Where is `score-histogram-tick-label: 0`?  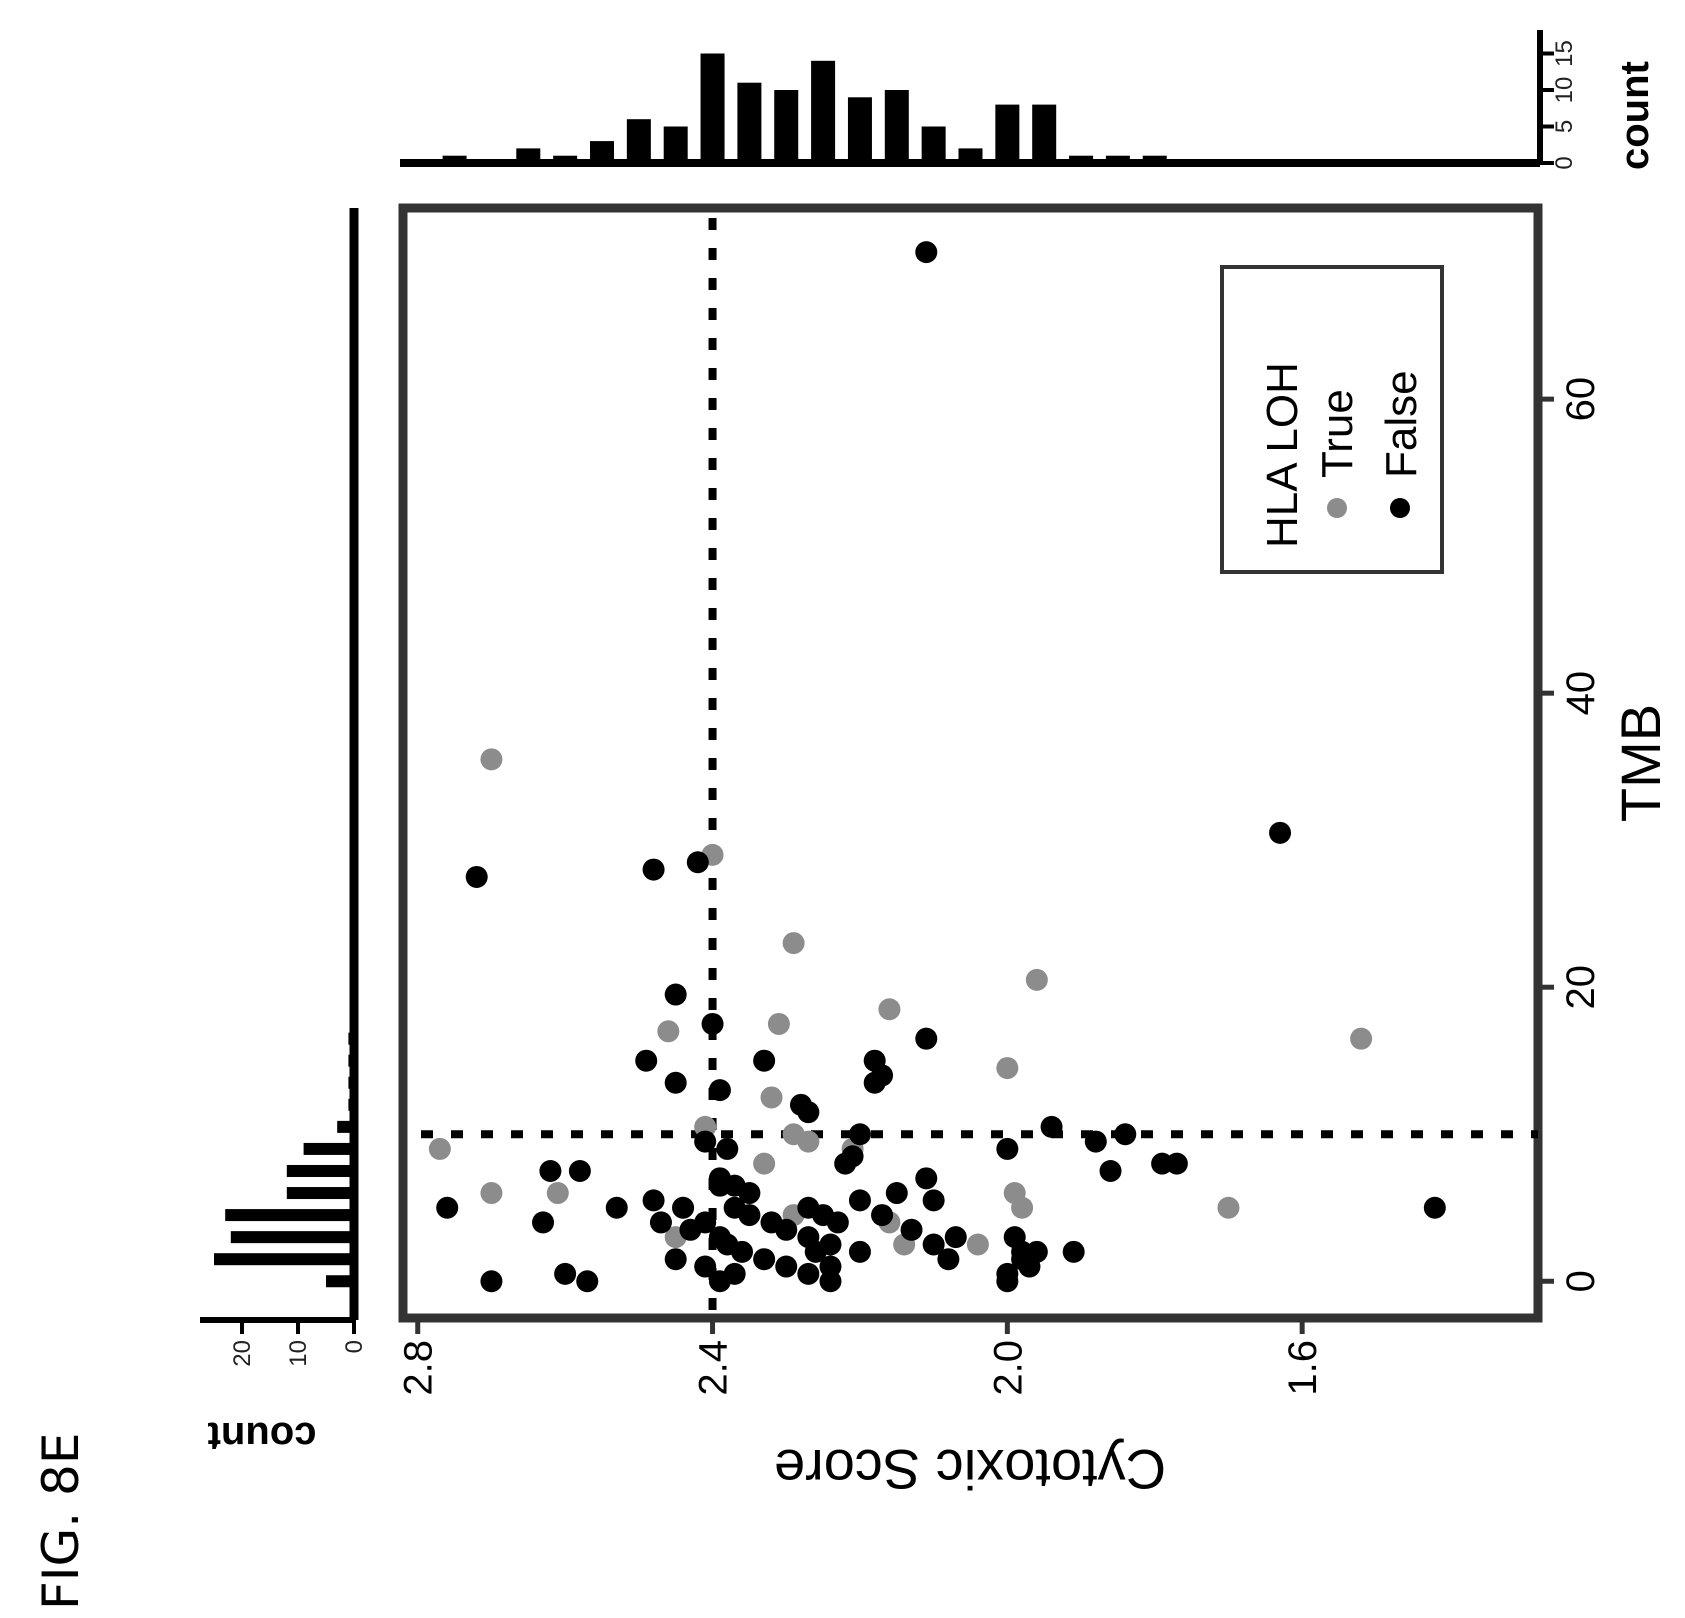
score-histogram-tick-label: 0 is located at coordinates (1564, 162).